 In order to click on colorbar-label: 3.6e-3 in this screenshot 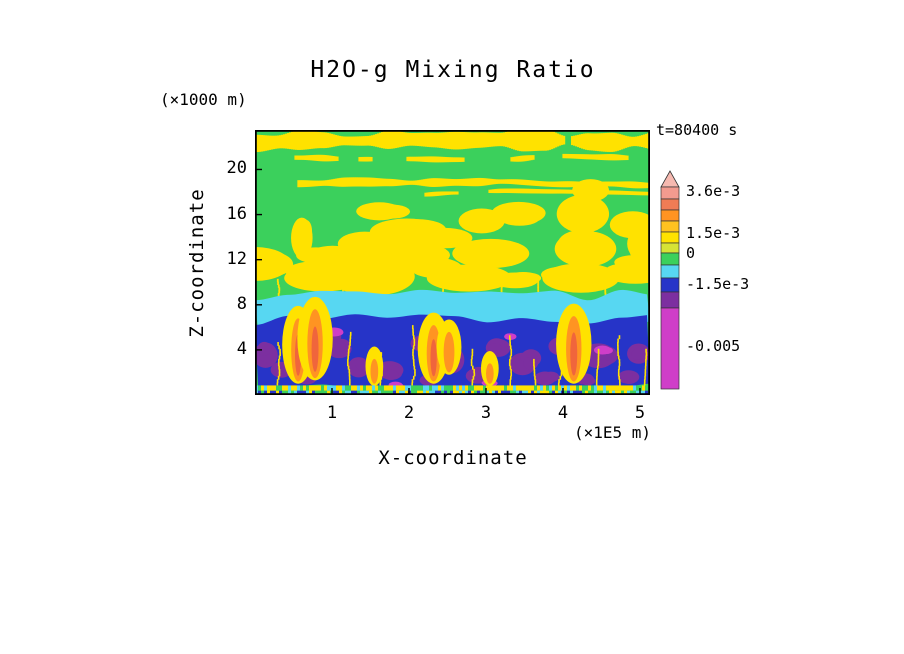, I will do `click(713, 191)`.